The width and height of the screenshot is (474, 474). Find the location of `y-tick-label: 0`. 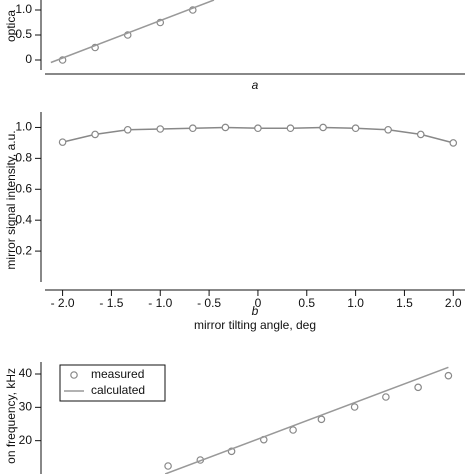

y-tick-label: 0 is located at coordinates (28, 59).